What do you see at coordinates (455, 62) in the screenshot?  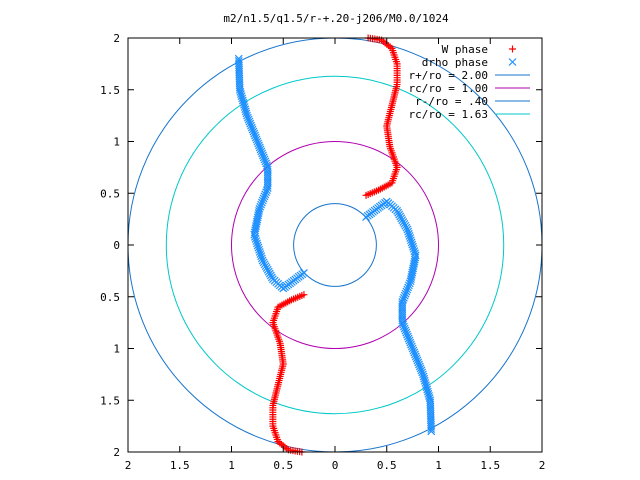 I see `legend-label-1: drho phase` at bounding box center [455, 62].